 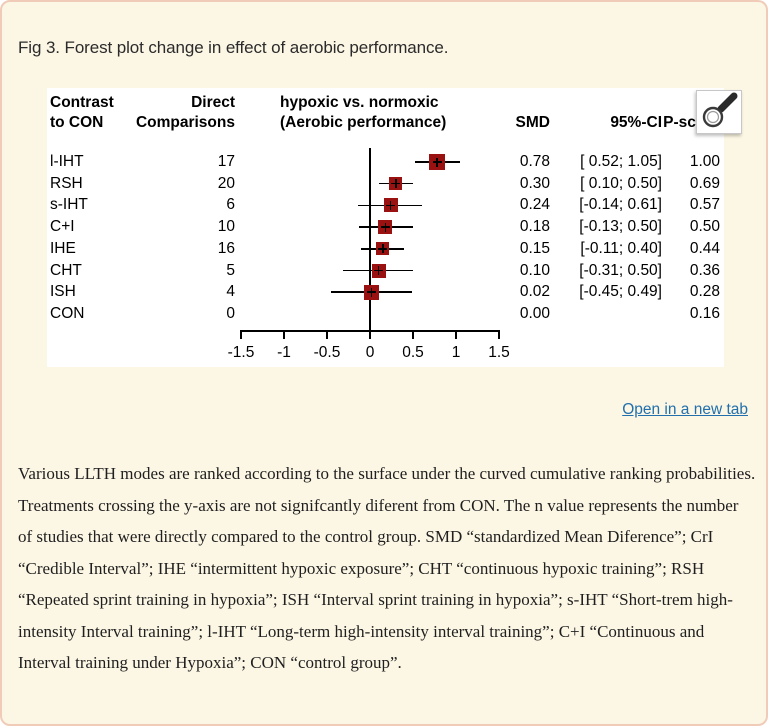 What do you see at coordinates (77, 122) in the screenshot?
I see `header-to-con: to CON` at bounding box center [77, 122].